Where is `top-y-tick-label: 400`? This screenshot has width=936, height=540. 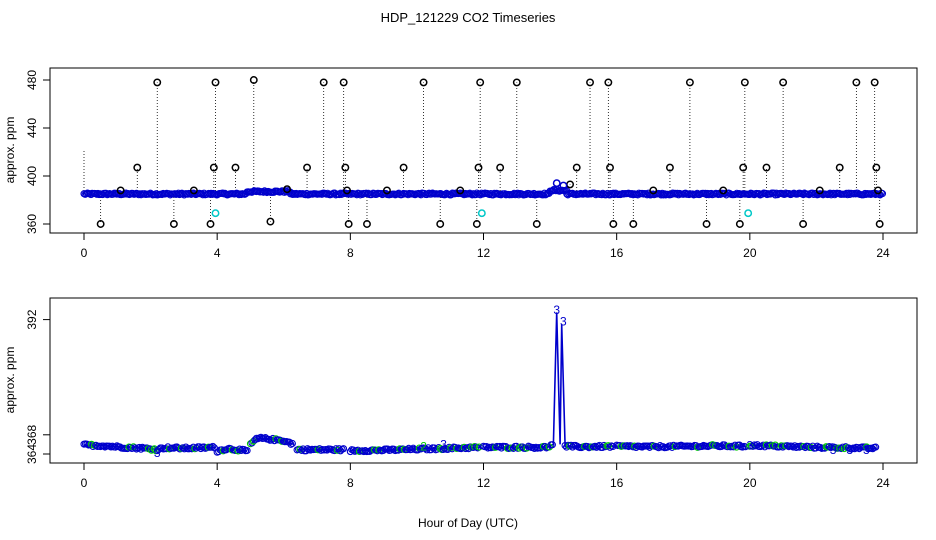 top-y-tick-label: 400 is located at coordinates (32, 176).